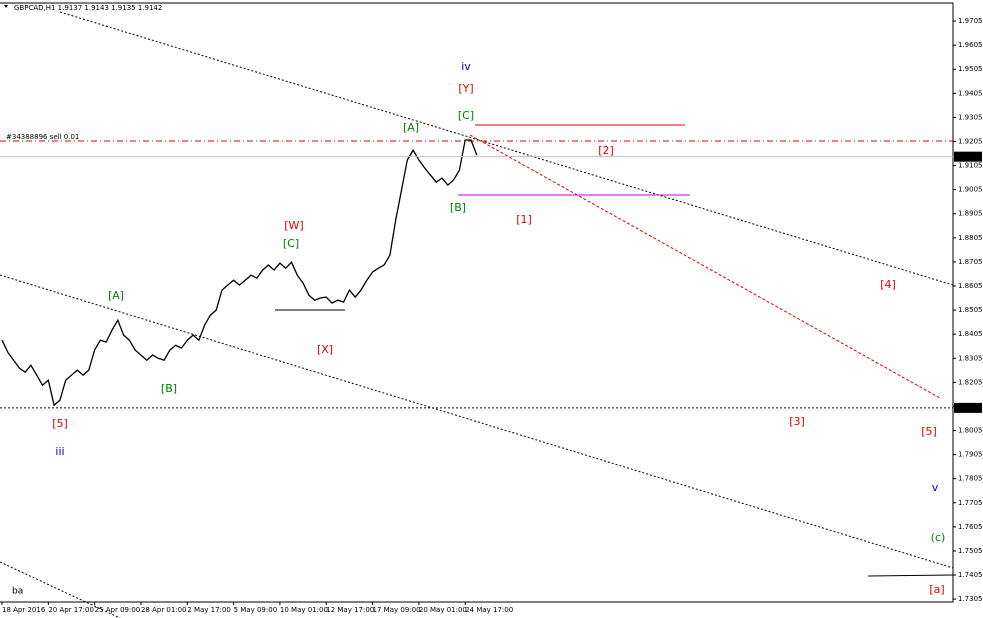  What do you see at coordinates (970, 141) in the screenshot?
I see `y-tick-label: 1.9205` at bounding box center [970, 141].